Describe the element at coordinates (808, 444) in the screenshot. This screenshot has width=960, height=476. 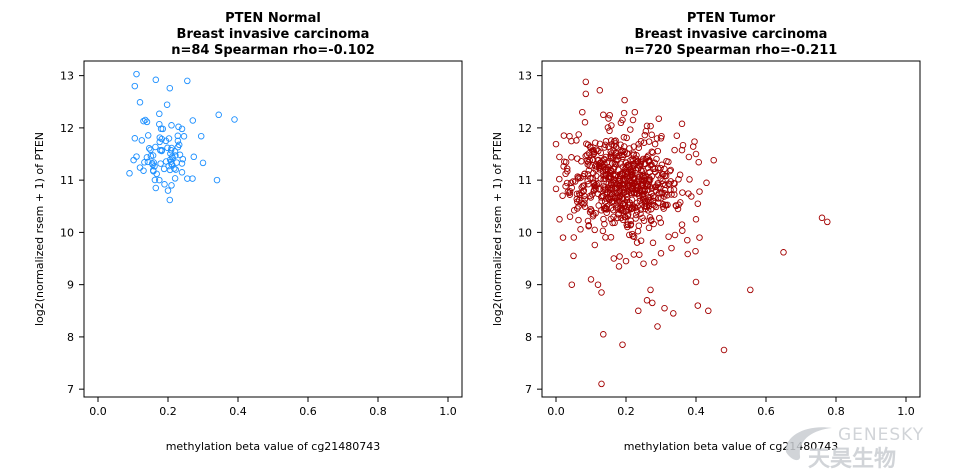
I see `logo-swirl-icon` at that location.